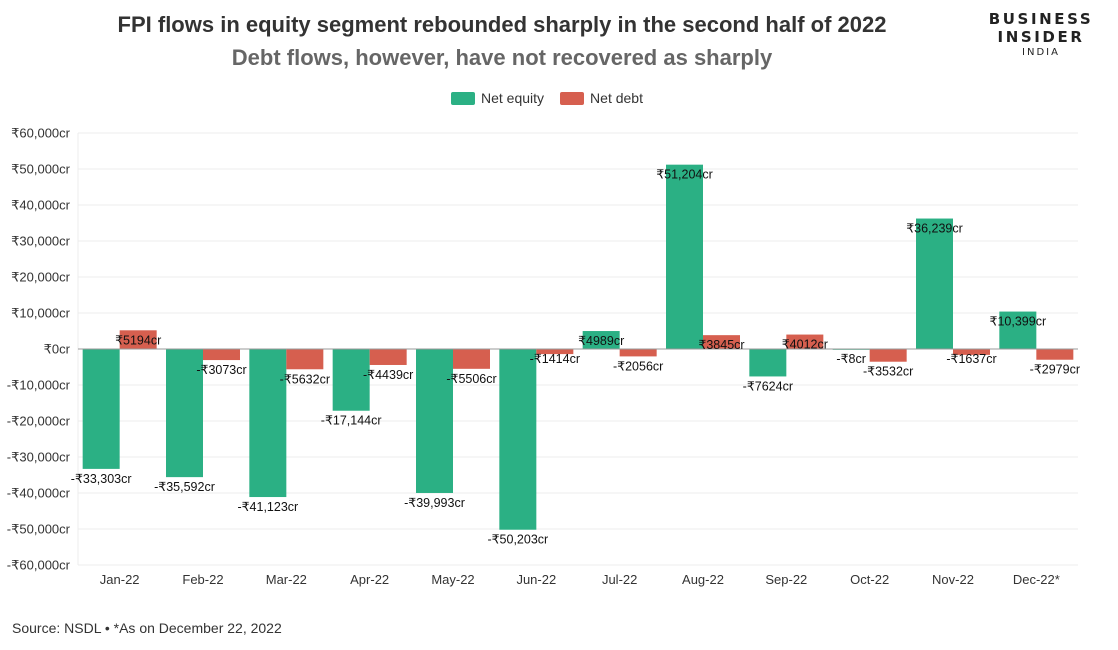  I want to click on data-label-net-debt: ₹4012cr, so click(805, 345).